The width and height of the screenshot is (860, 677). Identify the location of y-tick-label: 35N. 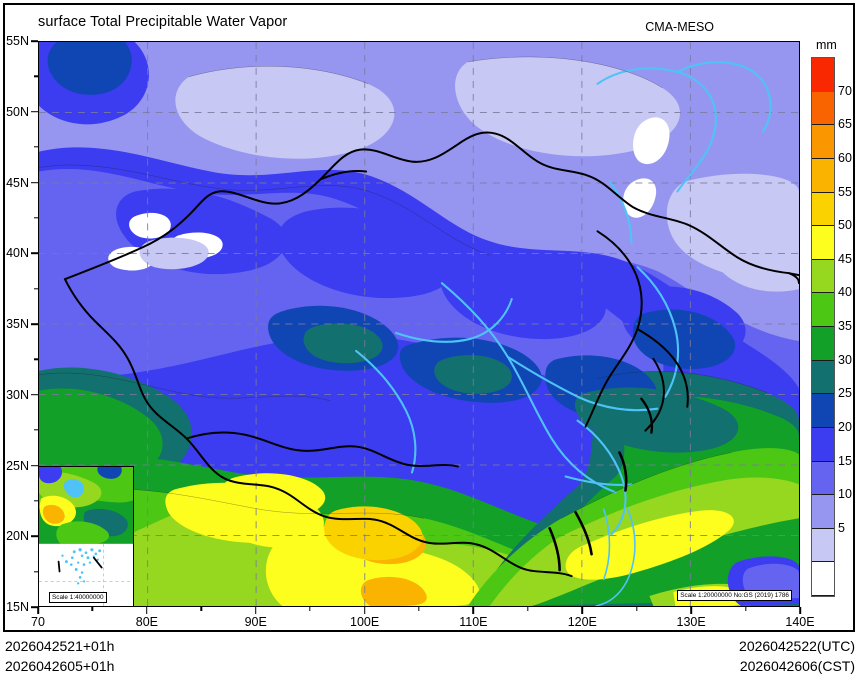
(17, 324).